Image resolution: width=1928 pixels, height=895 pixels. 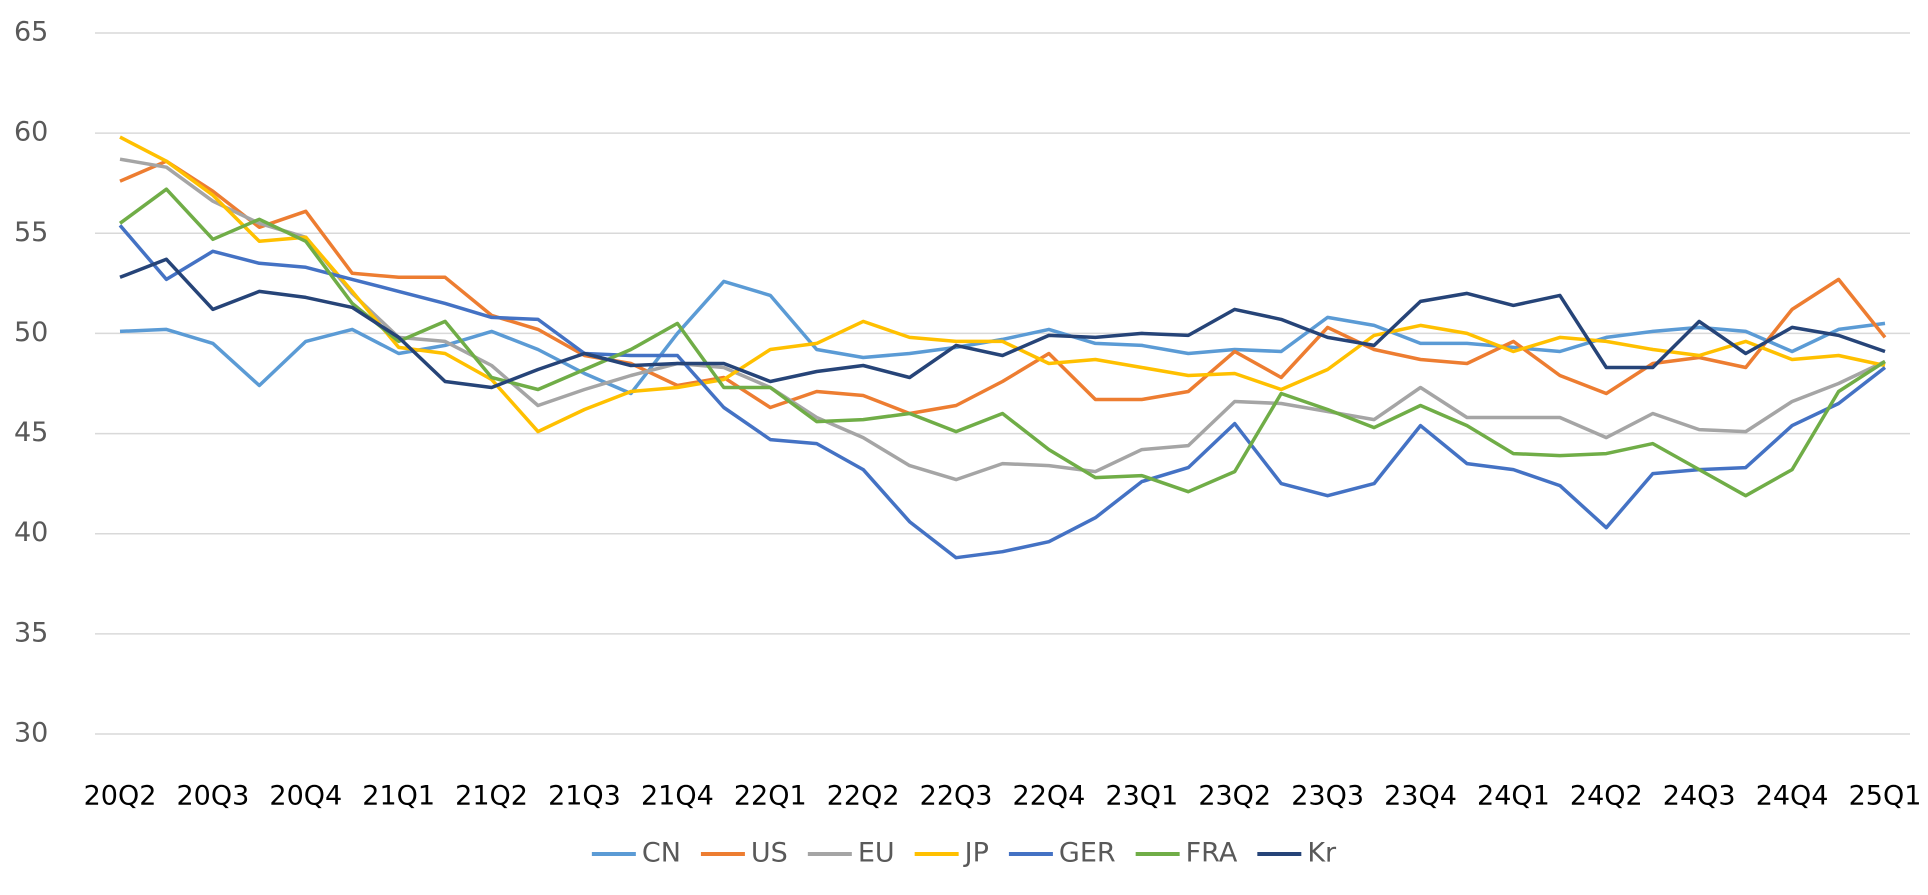 What do you see at coordinates (636, 853) in the screenshot?
I see `legend-item: CN` at bounding box center [636, 853].